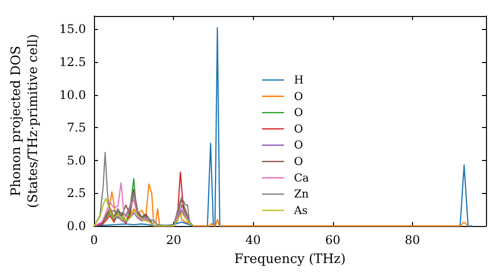  What do you see at coordinates (332, 240) in the screenshot?
I see `x-tick-label: 60` at bounding box center [332, 240].